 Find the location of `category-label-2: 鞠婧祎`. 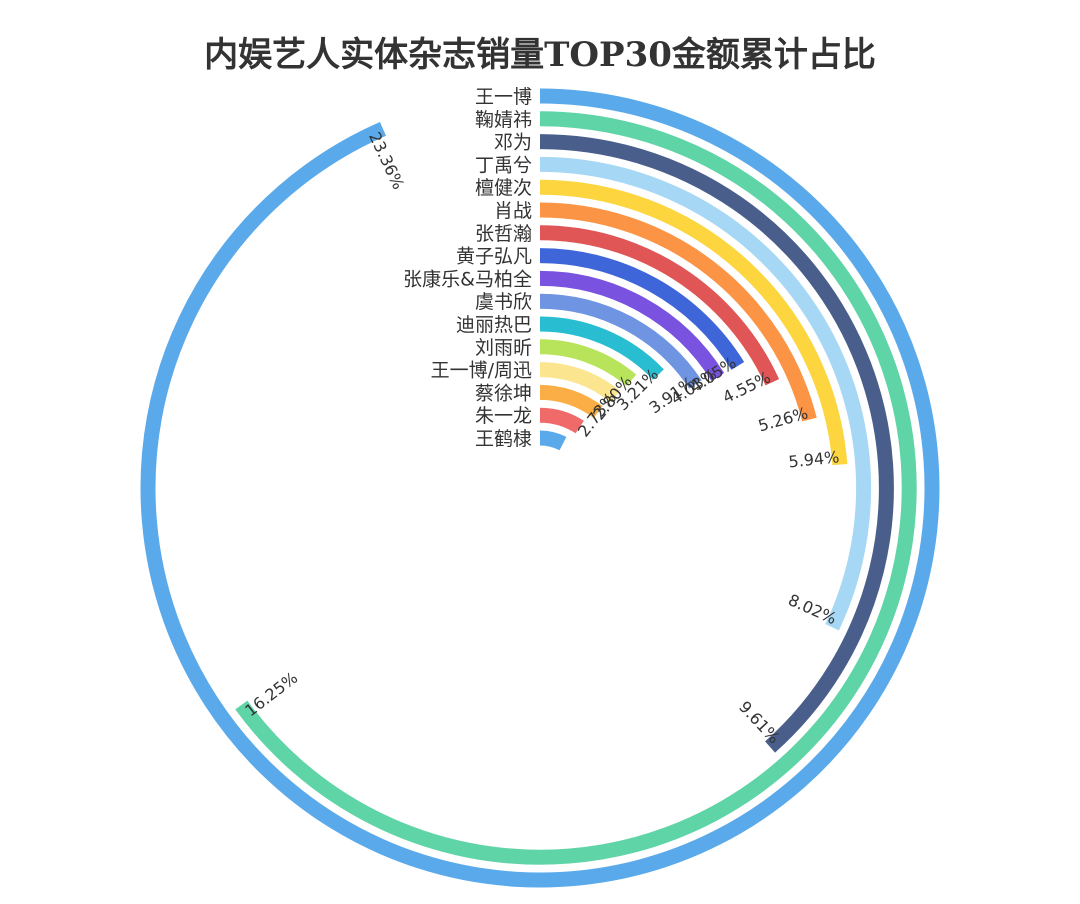

category-label-2: 鞠婧祎 is located at coordinates (503, 120).